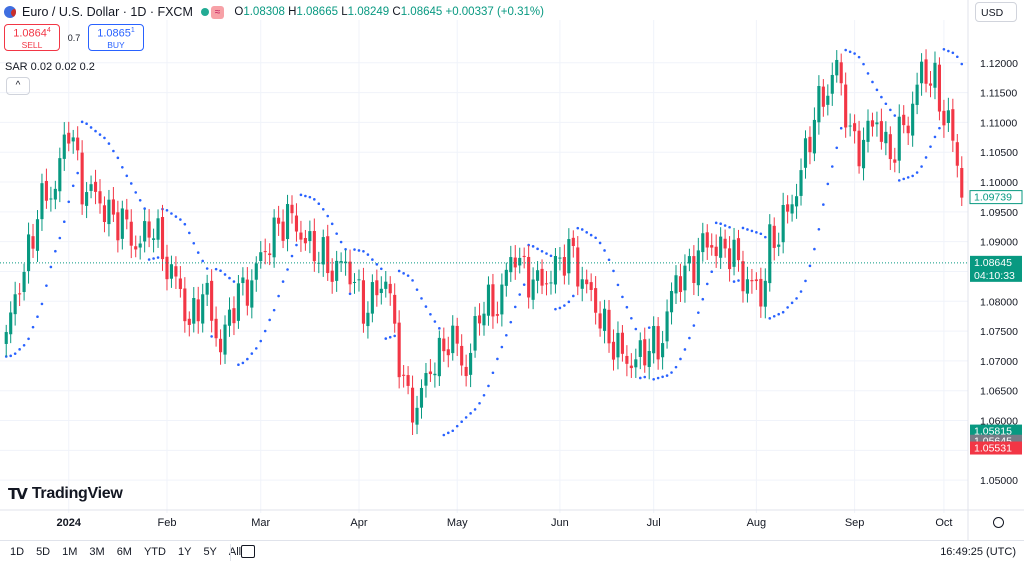  What do you see at coordinates (132, 30) in the screenshot?
I see `buy-price-sup: 1` at bounding box center [132, 30].